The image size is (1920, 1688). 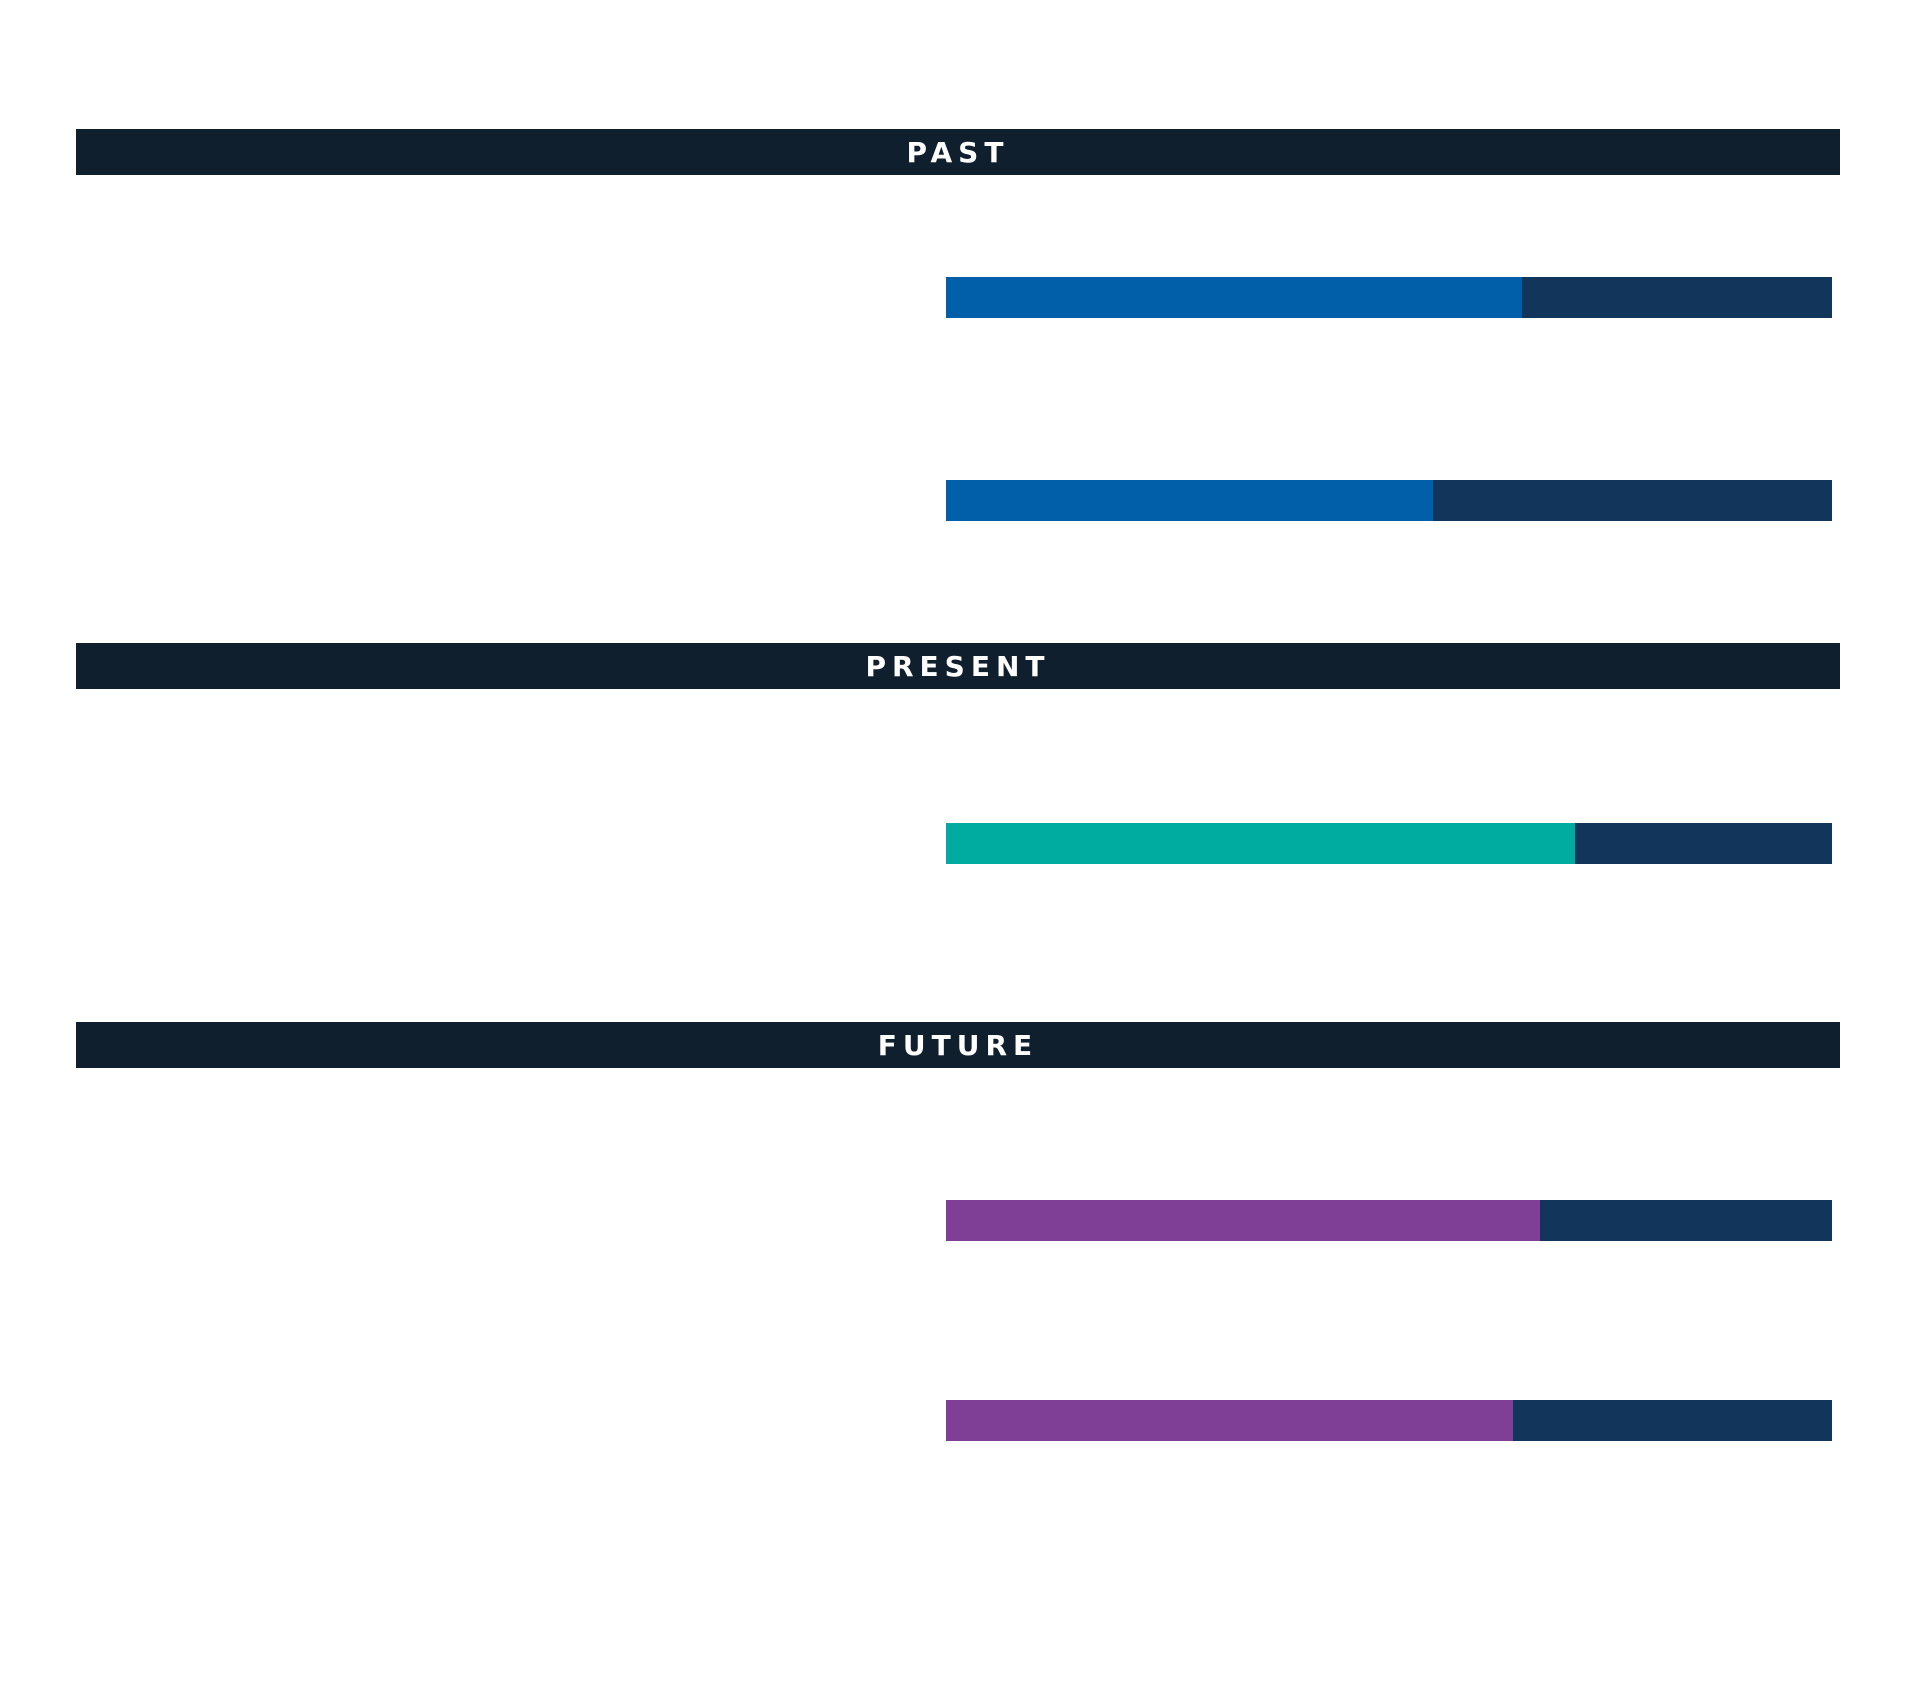 I want to click on section-header-present: PRESENT, so click(x=958, y=666).